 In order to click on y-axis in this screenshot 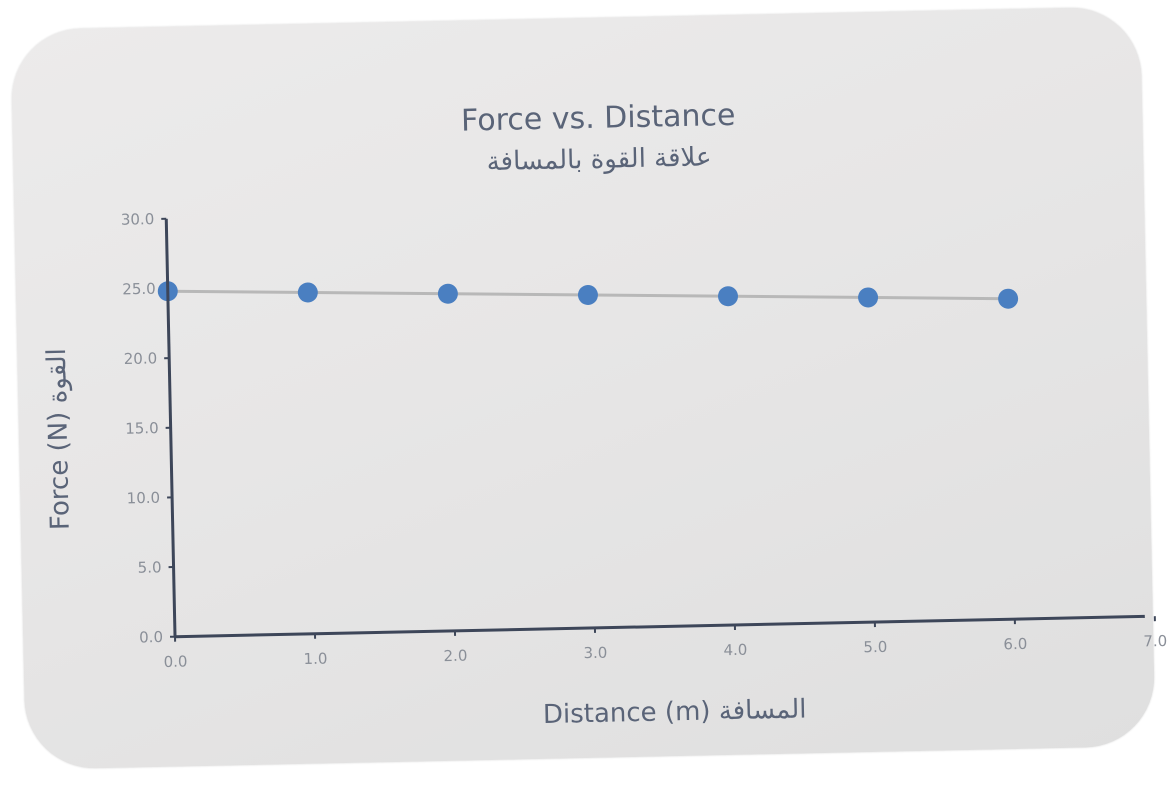, I will do `click(170, 427)`.